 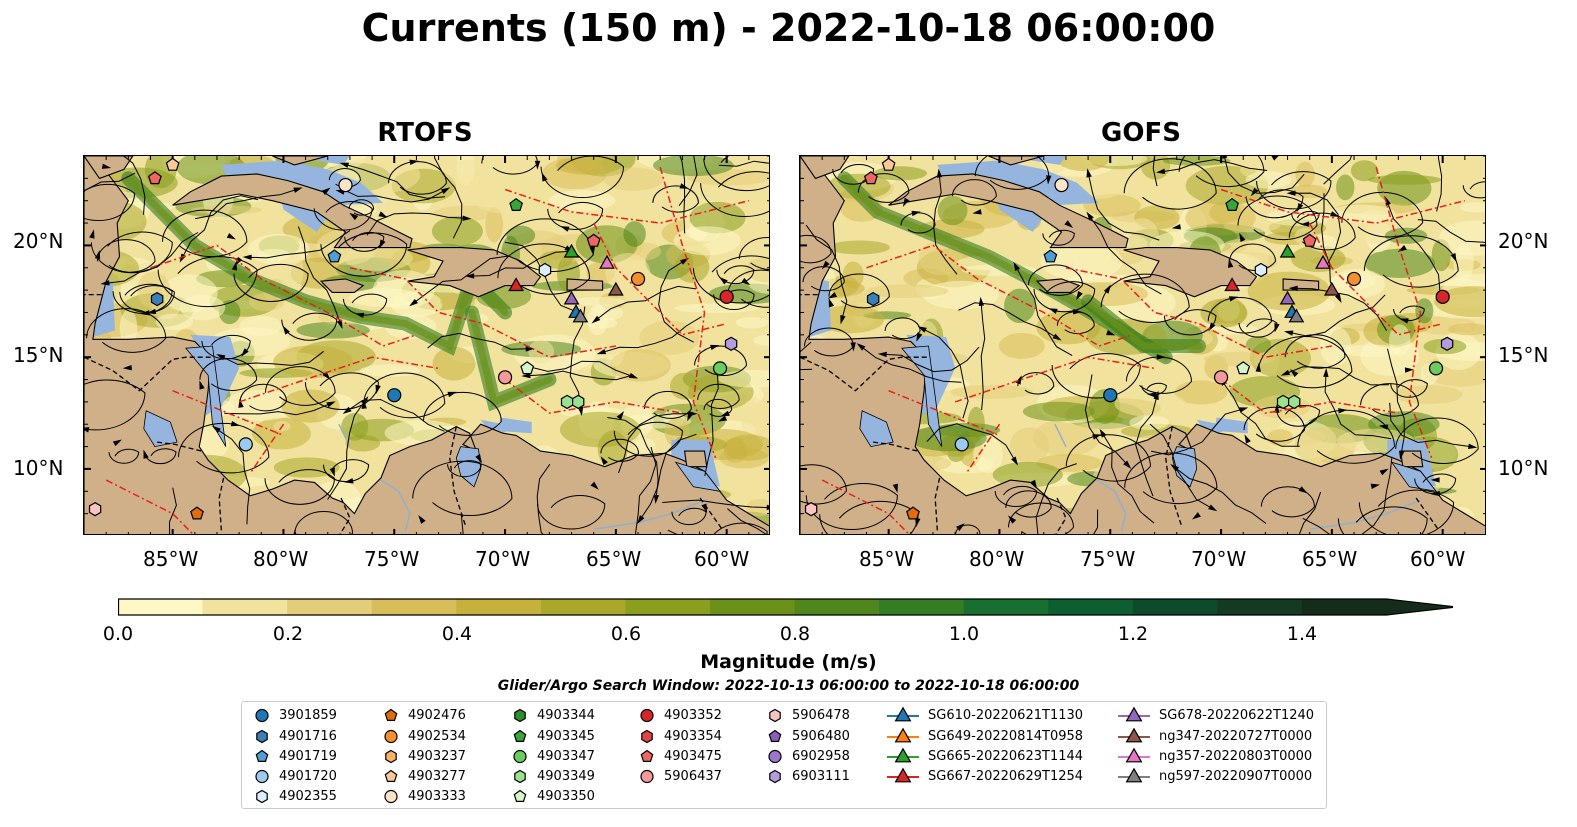 I want to click on legend-label: ng597-20220907T0000, so click(x=1236, y=776).